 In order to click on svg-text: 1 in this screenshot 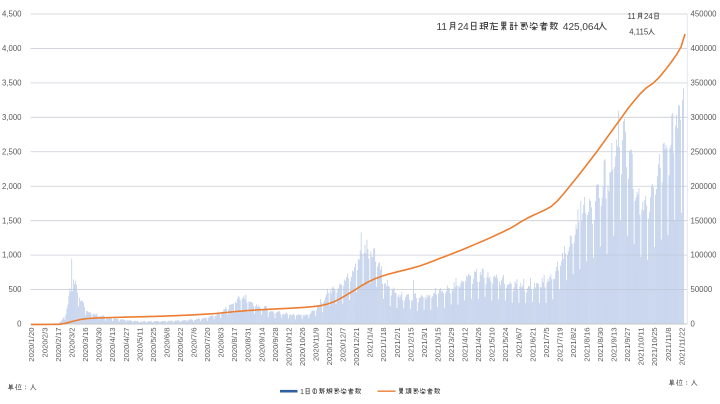, I will do `click(302, 391)`.